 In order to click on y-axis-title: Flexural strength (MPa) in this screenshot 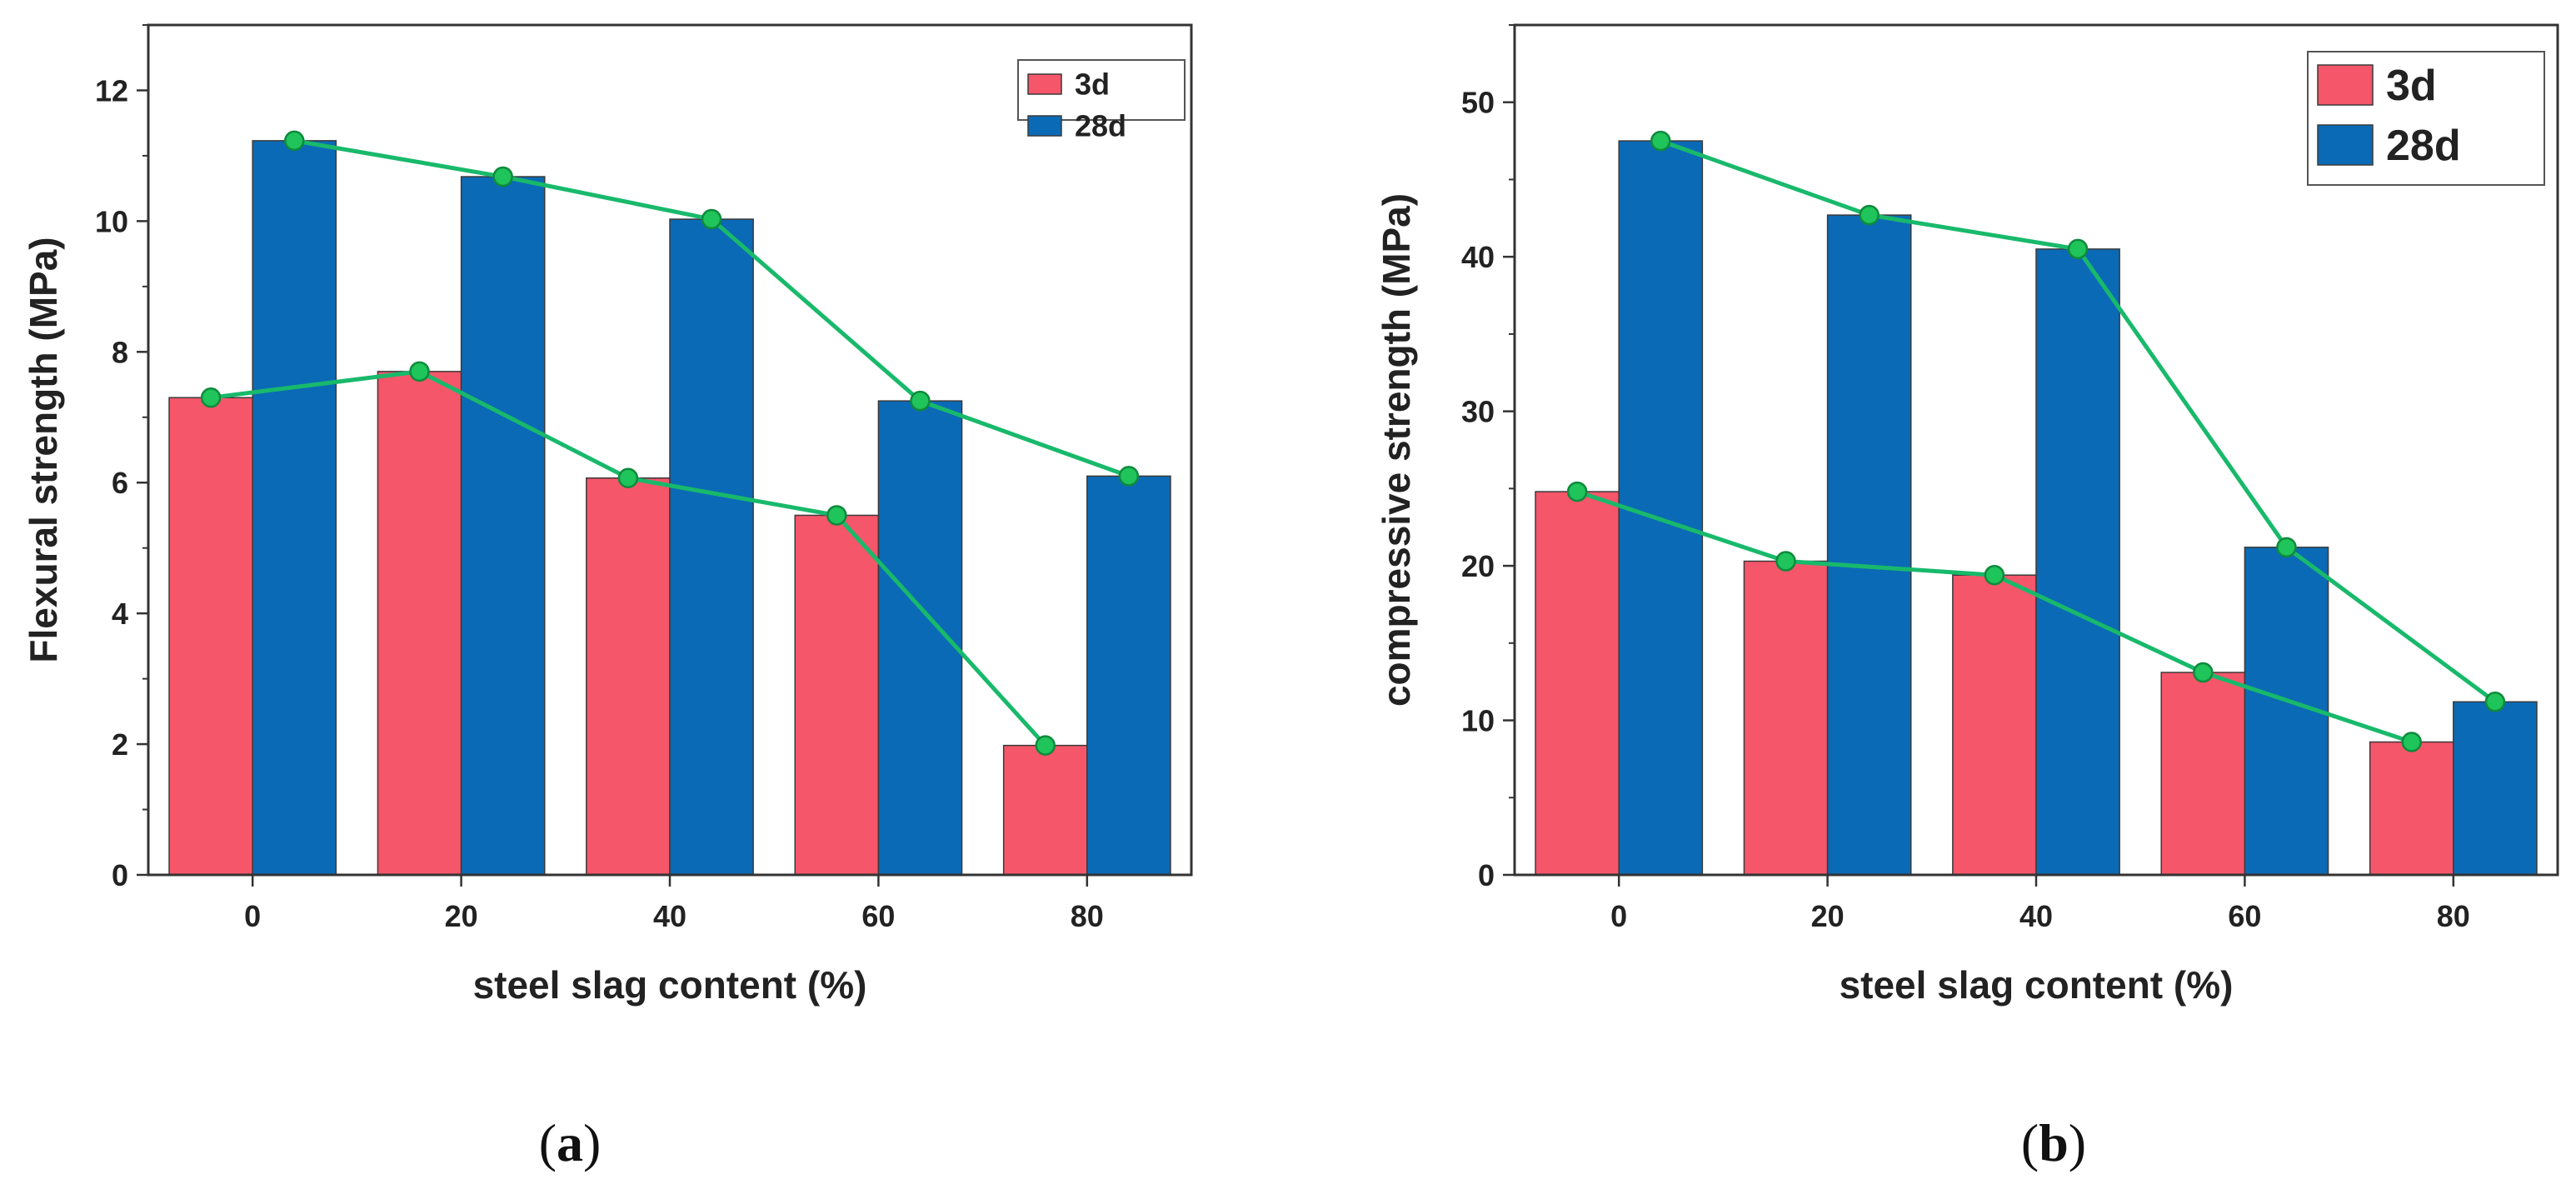, I will do `click(43, 449)`.